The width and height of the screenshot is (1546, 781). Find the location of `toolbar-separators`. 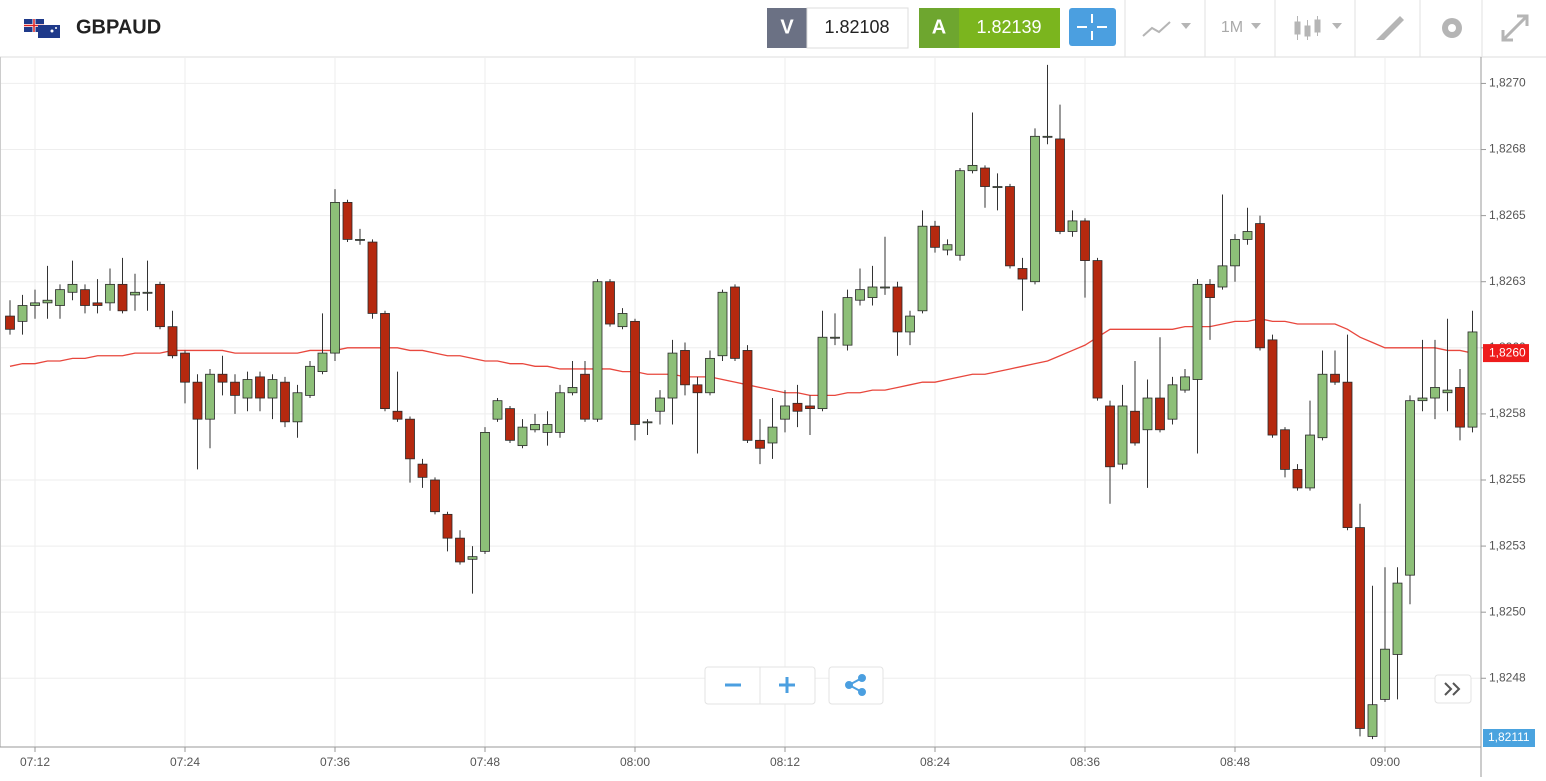

toolbar-separators is located at coordinates (1303, 28).